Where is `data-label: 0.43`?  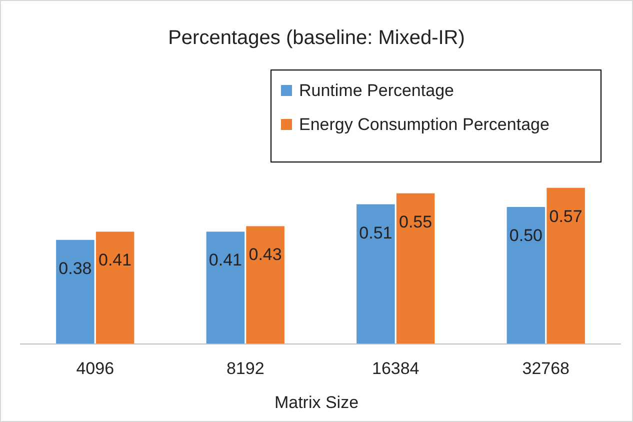 data-label: 0.43 is located at coordinates (265, 254).